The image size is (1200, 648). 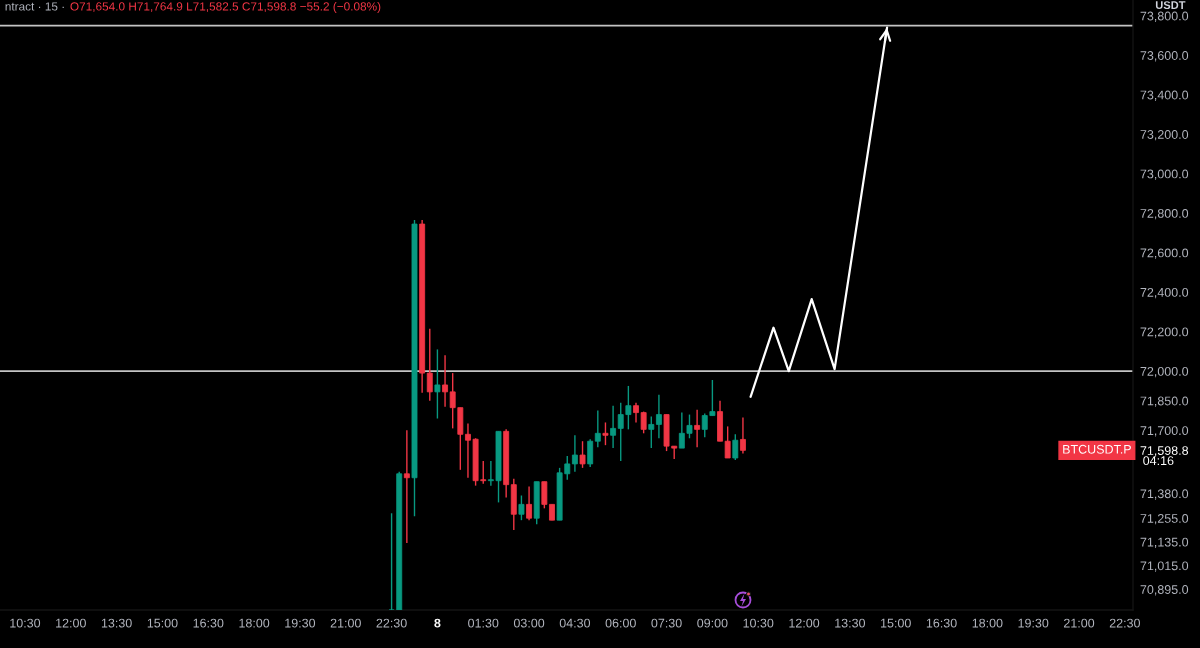 I want to click on y-tick-label: 72,800.0, so click(x=1164, y=214).